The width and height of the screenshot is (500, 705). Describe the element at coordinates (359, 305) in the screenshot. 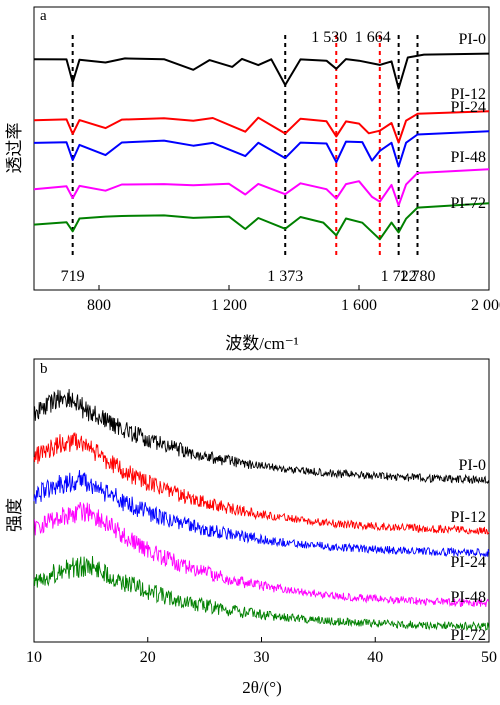

I see `panel-a-xtick-label: 1 600` at that location.